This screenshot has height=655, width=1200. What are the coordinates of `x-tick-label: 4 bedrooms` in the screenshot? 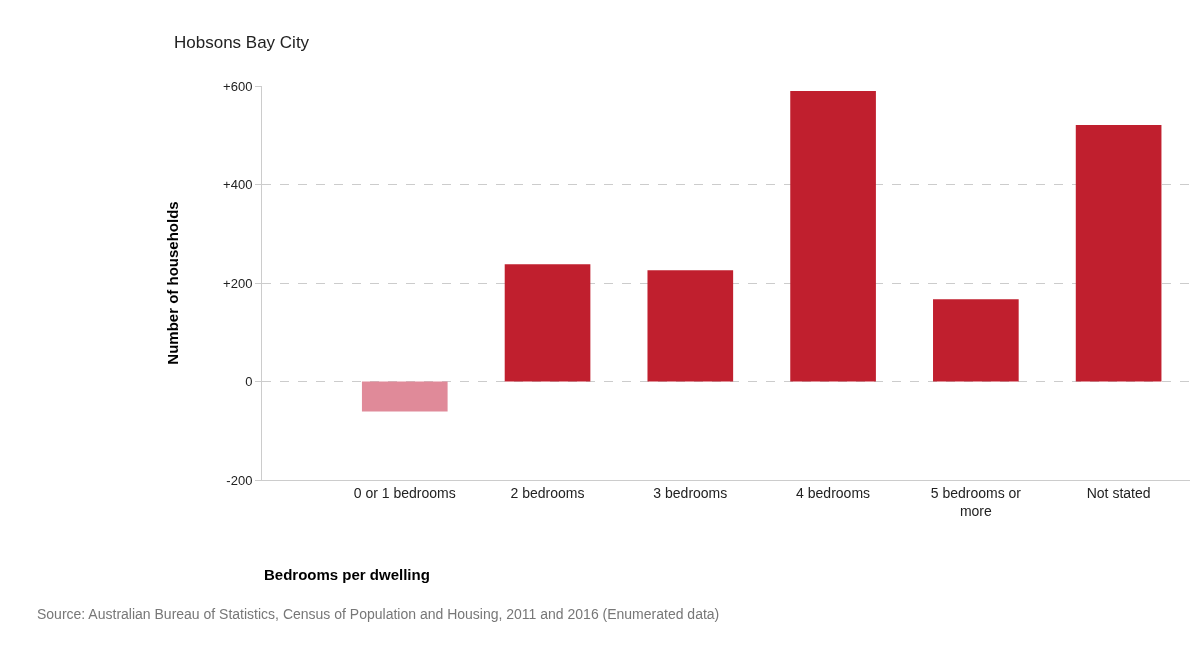 It's located at (833, 492).